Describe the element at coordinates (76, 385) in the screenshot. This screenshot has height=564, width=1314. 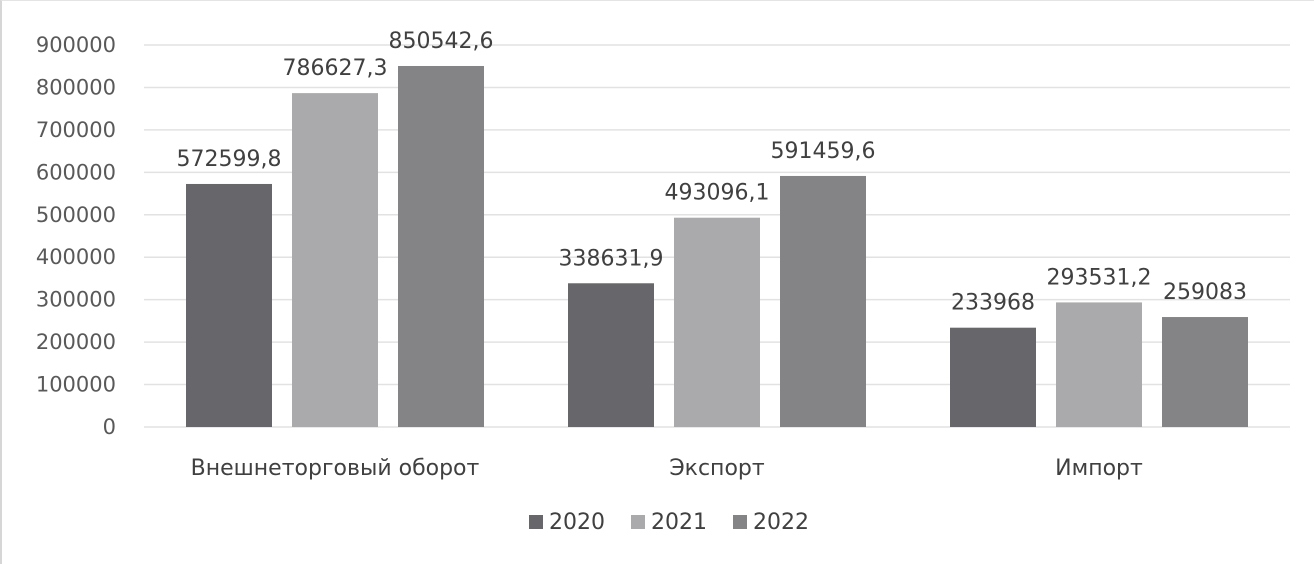
I see `y-tick-label: 100000` at that location.